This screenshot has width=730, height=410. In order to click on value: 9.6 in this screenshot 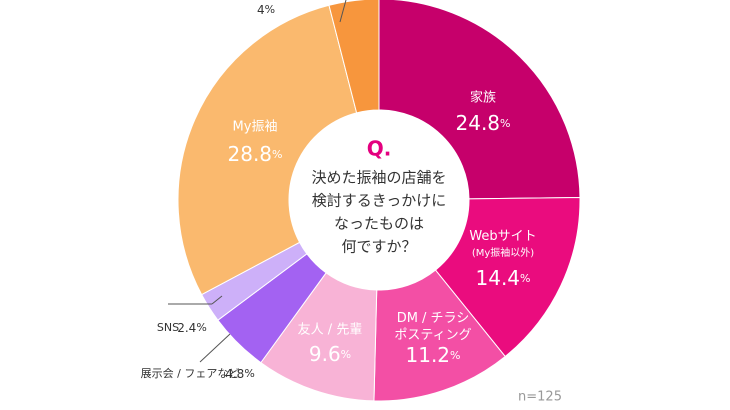, I will do `click(325, 354)`.